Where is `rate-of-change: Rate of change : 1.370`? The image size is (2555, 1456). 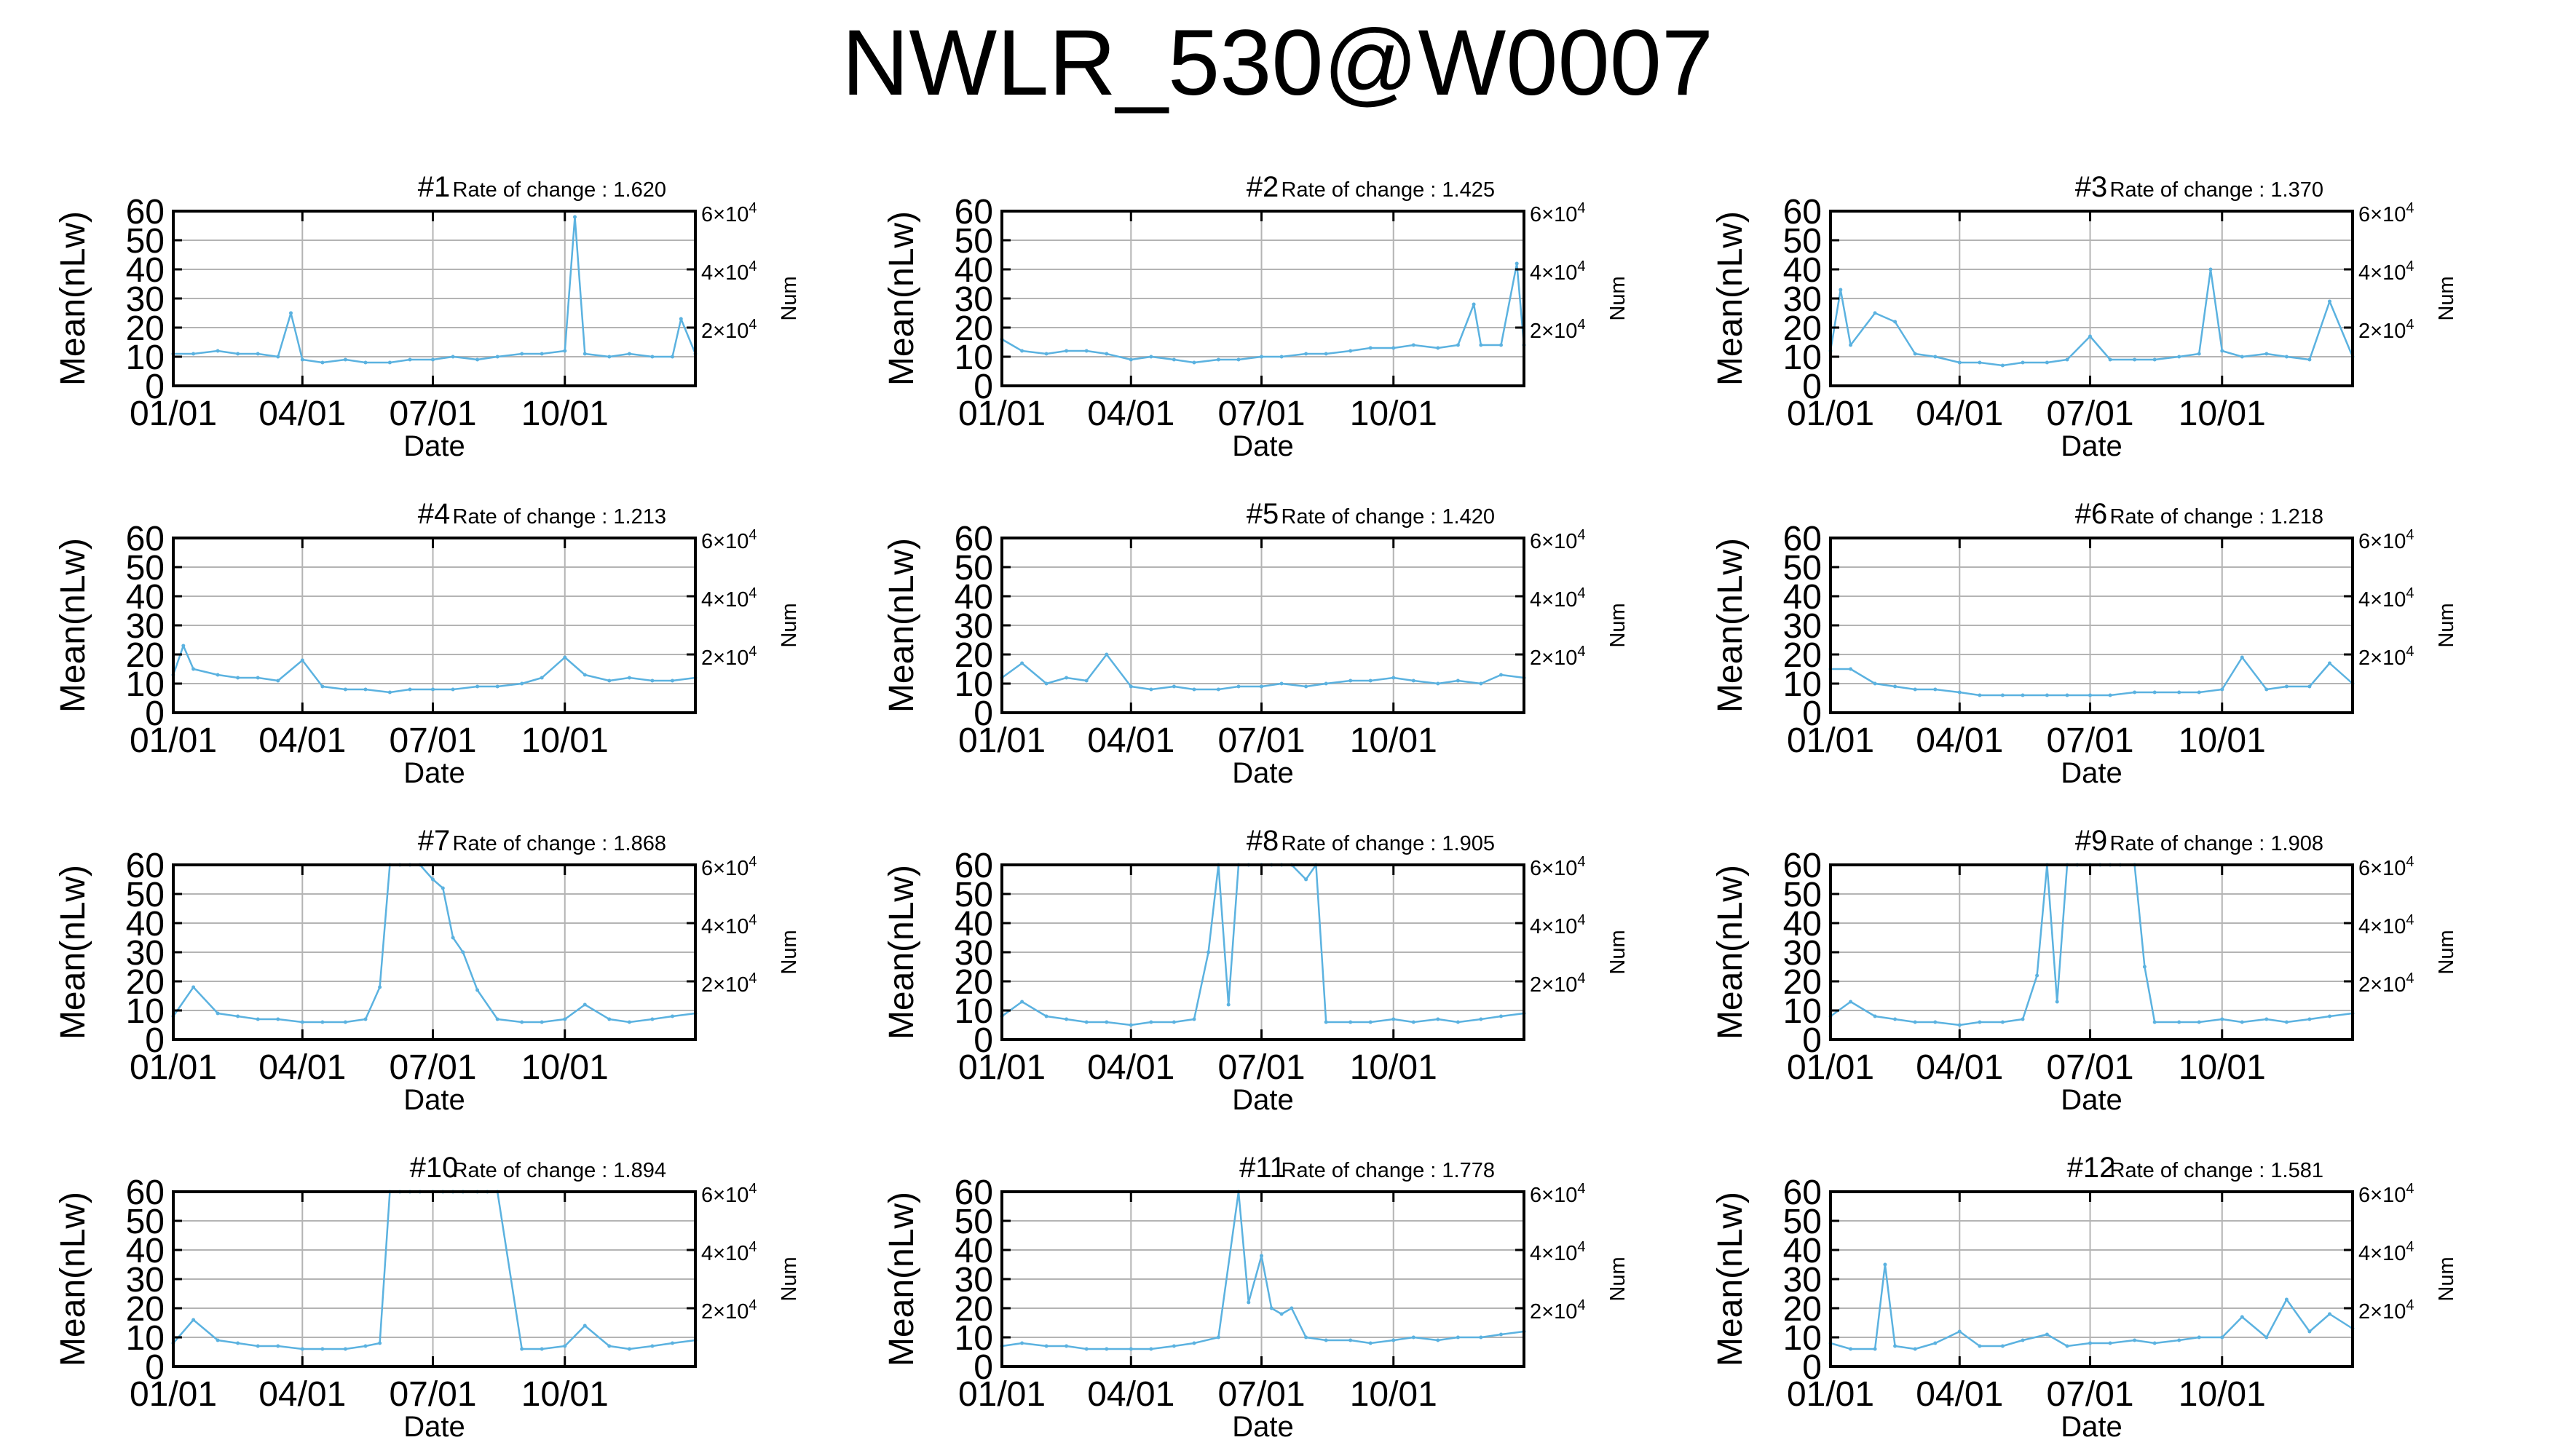
rate-of-change: Rate of change : 1.370 is located at coordinates (2216, 190).